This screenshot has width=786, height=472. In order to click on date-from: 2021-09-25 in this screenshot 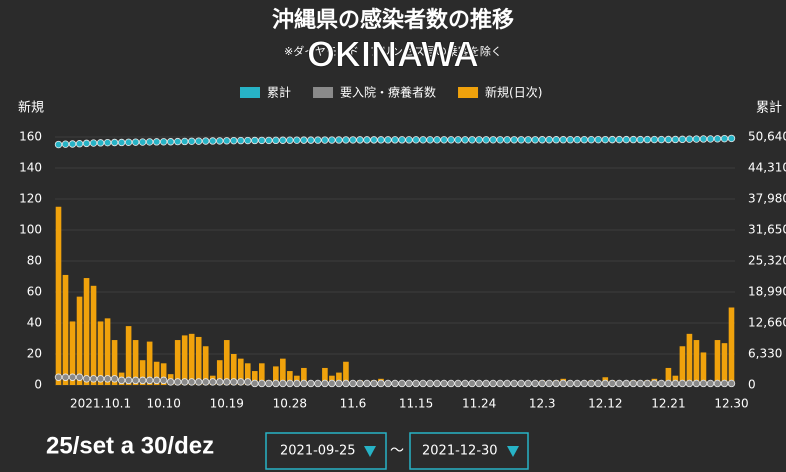, I will do `click(318, 451)`.